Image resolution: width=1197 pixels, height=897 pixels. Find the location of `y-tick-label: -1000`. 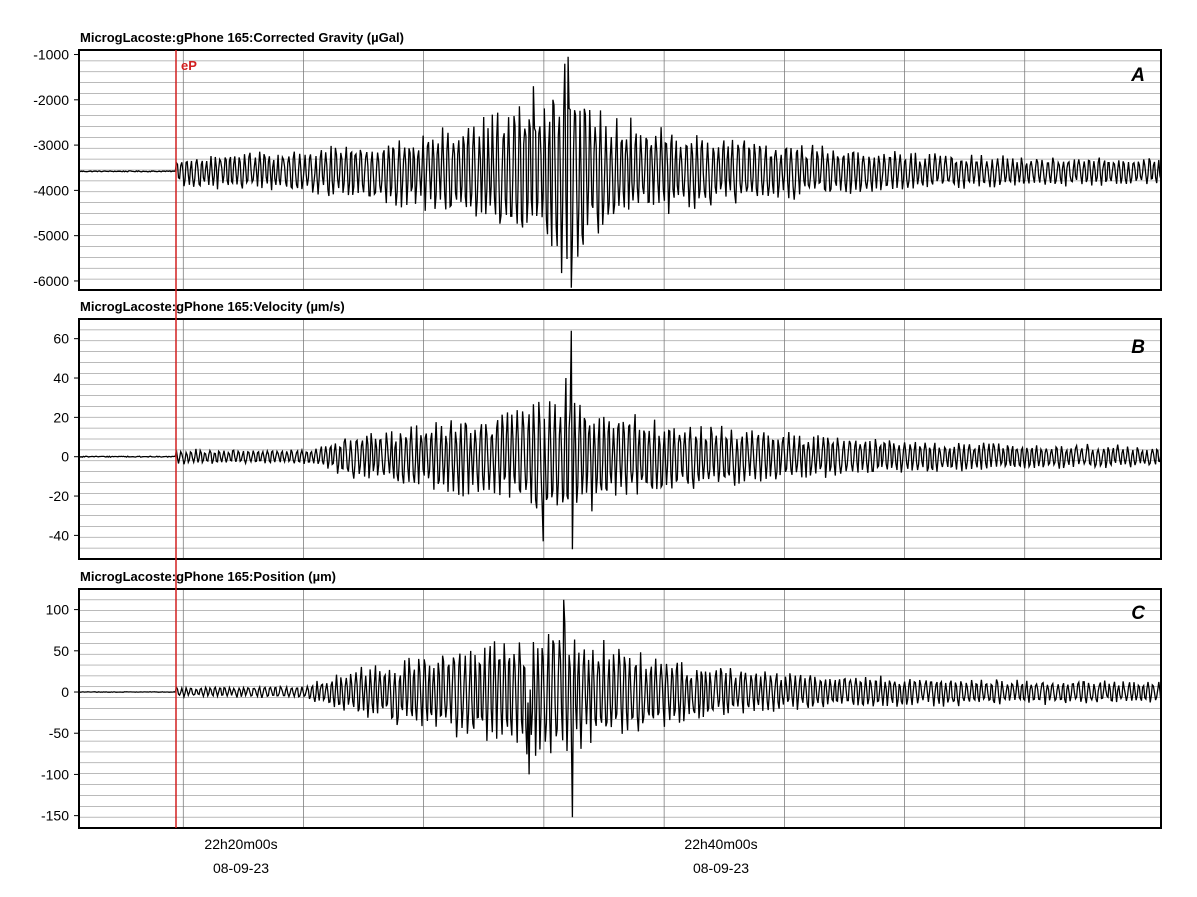

y-tick-label: -1000 is located at coordinates (51, 55).